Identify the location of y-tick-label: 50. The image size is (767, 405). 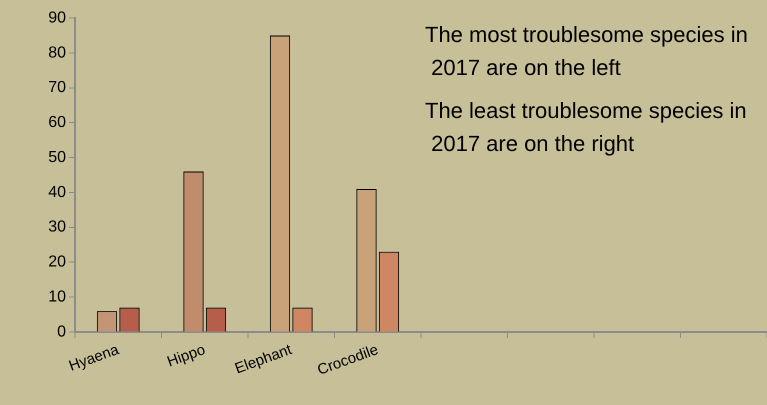
(57, 157).